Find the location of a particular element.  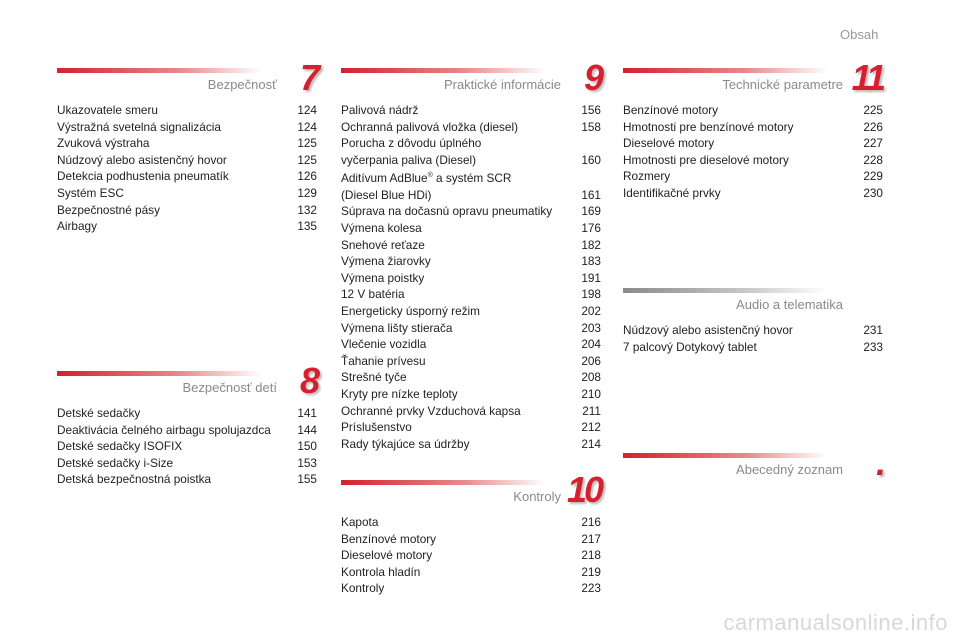

entry-page: 161 is located at coordinates (591, 194).